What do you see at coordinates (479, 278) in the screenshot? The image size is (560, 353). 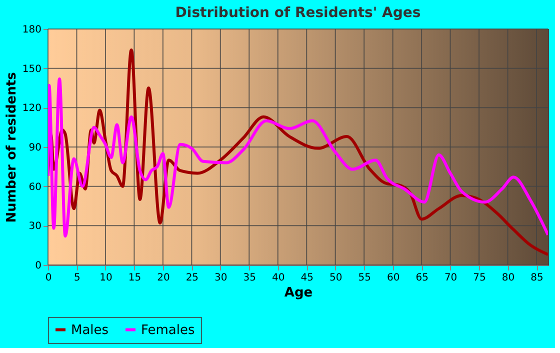 I see `x-tick-label: 75` at bounding box center [479, 278].